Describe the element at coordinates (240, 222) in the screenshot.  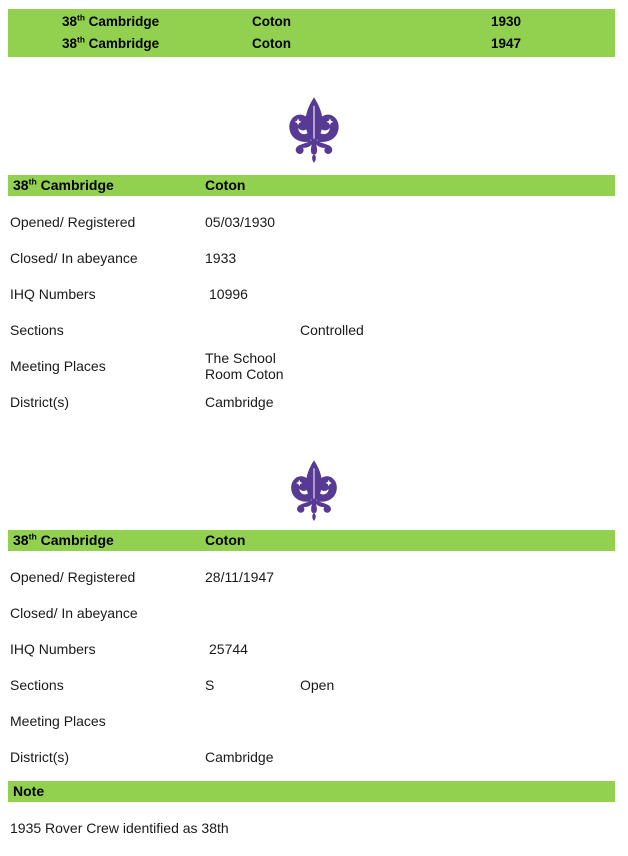
I see `row-value: 05/03/1930` at that location.